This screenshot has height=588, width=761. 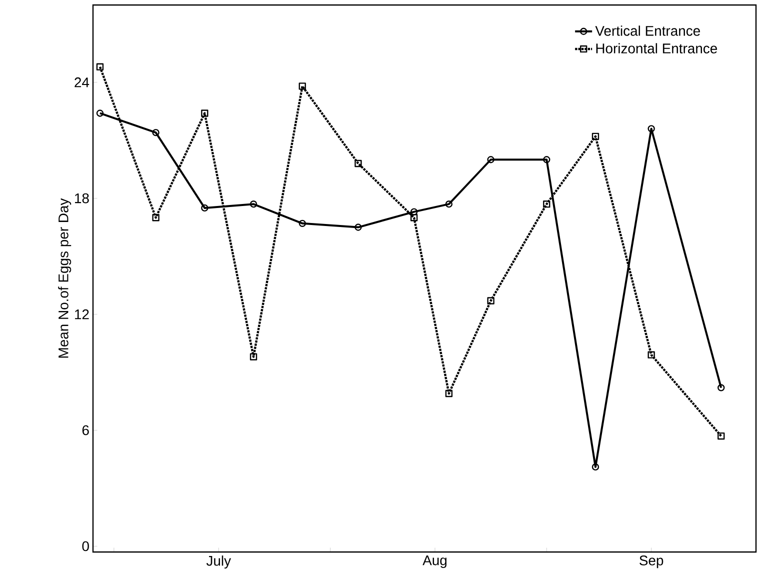 I want to click on x-tick-label: Aug, so click(x=434, y=562).